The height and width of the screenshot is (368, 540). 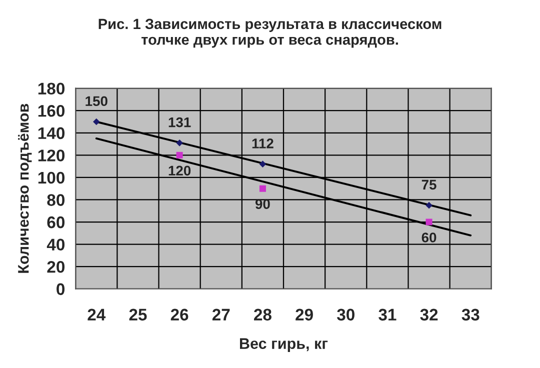 What do you see at coordinates (263, 143) in the screenshot?
I see `data-label: 112` at bounding box center [263, 143].